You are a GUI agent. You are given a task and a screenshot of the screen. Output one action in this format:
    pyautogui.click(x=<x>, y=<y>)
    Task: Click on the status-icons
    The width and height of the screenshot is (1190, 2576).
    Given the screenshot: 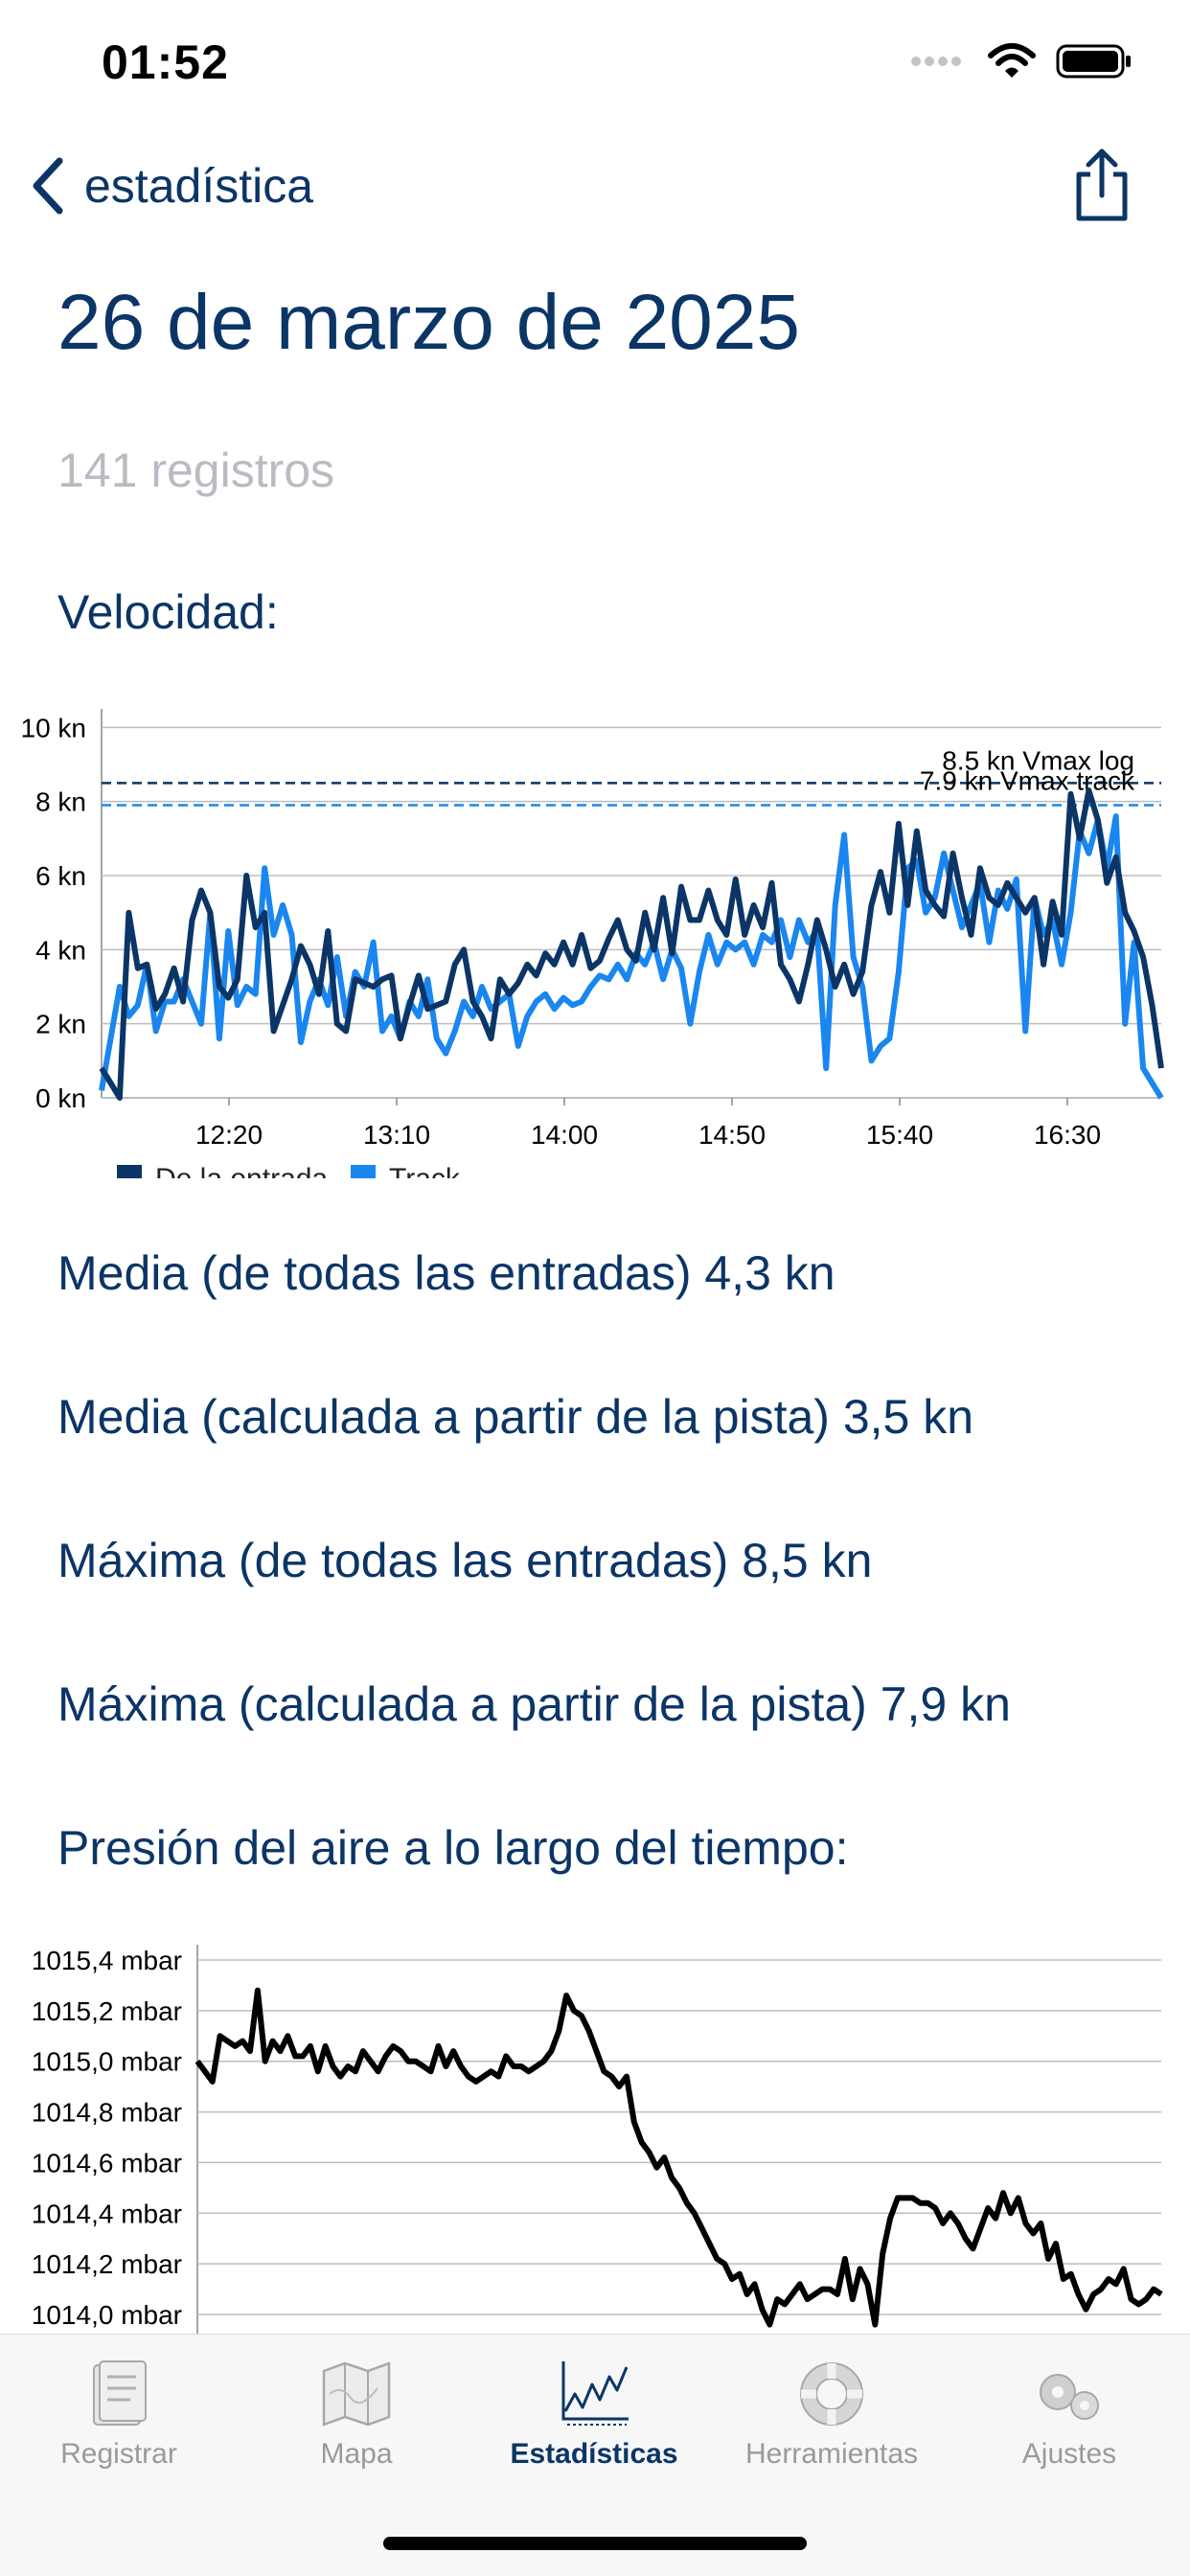 What is the action you would take?
    pyautogui.click(x=1021, y=61)
    